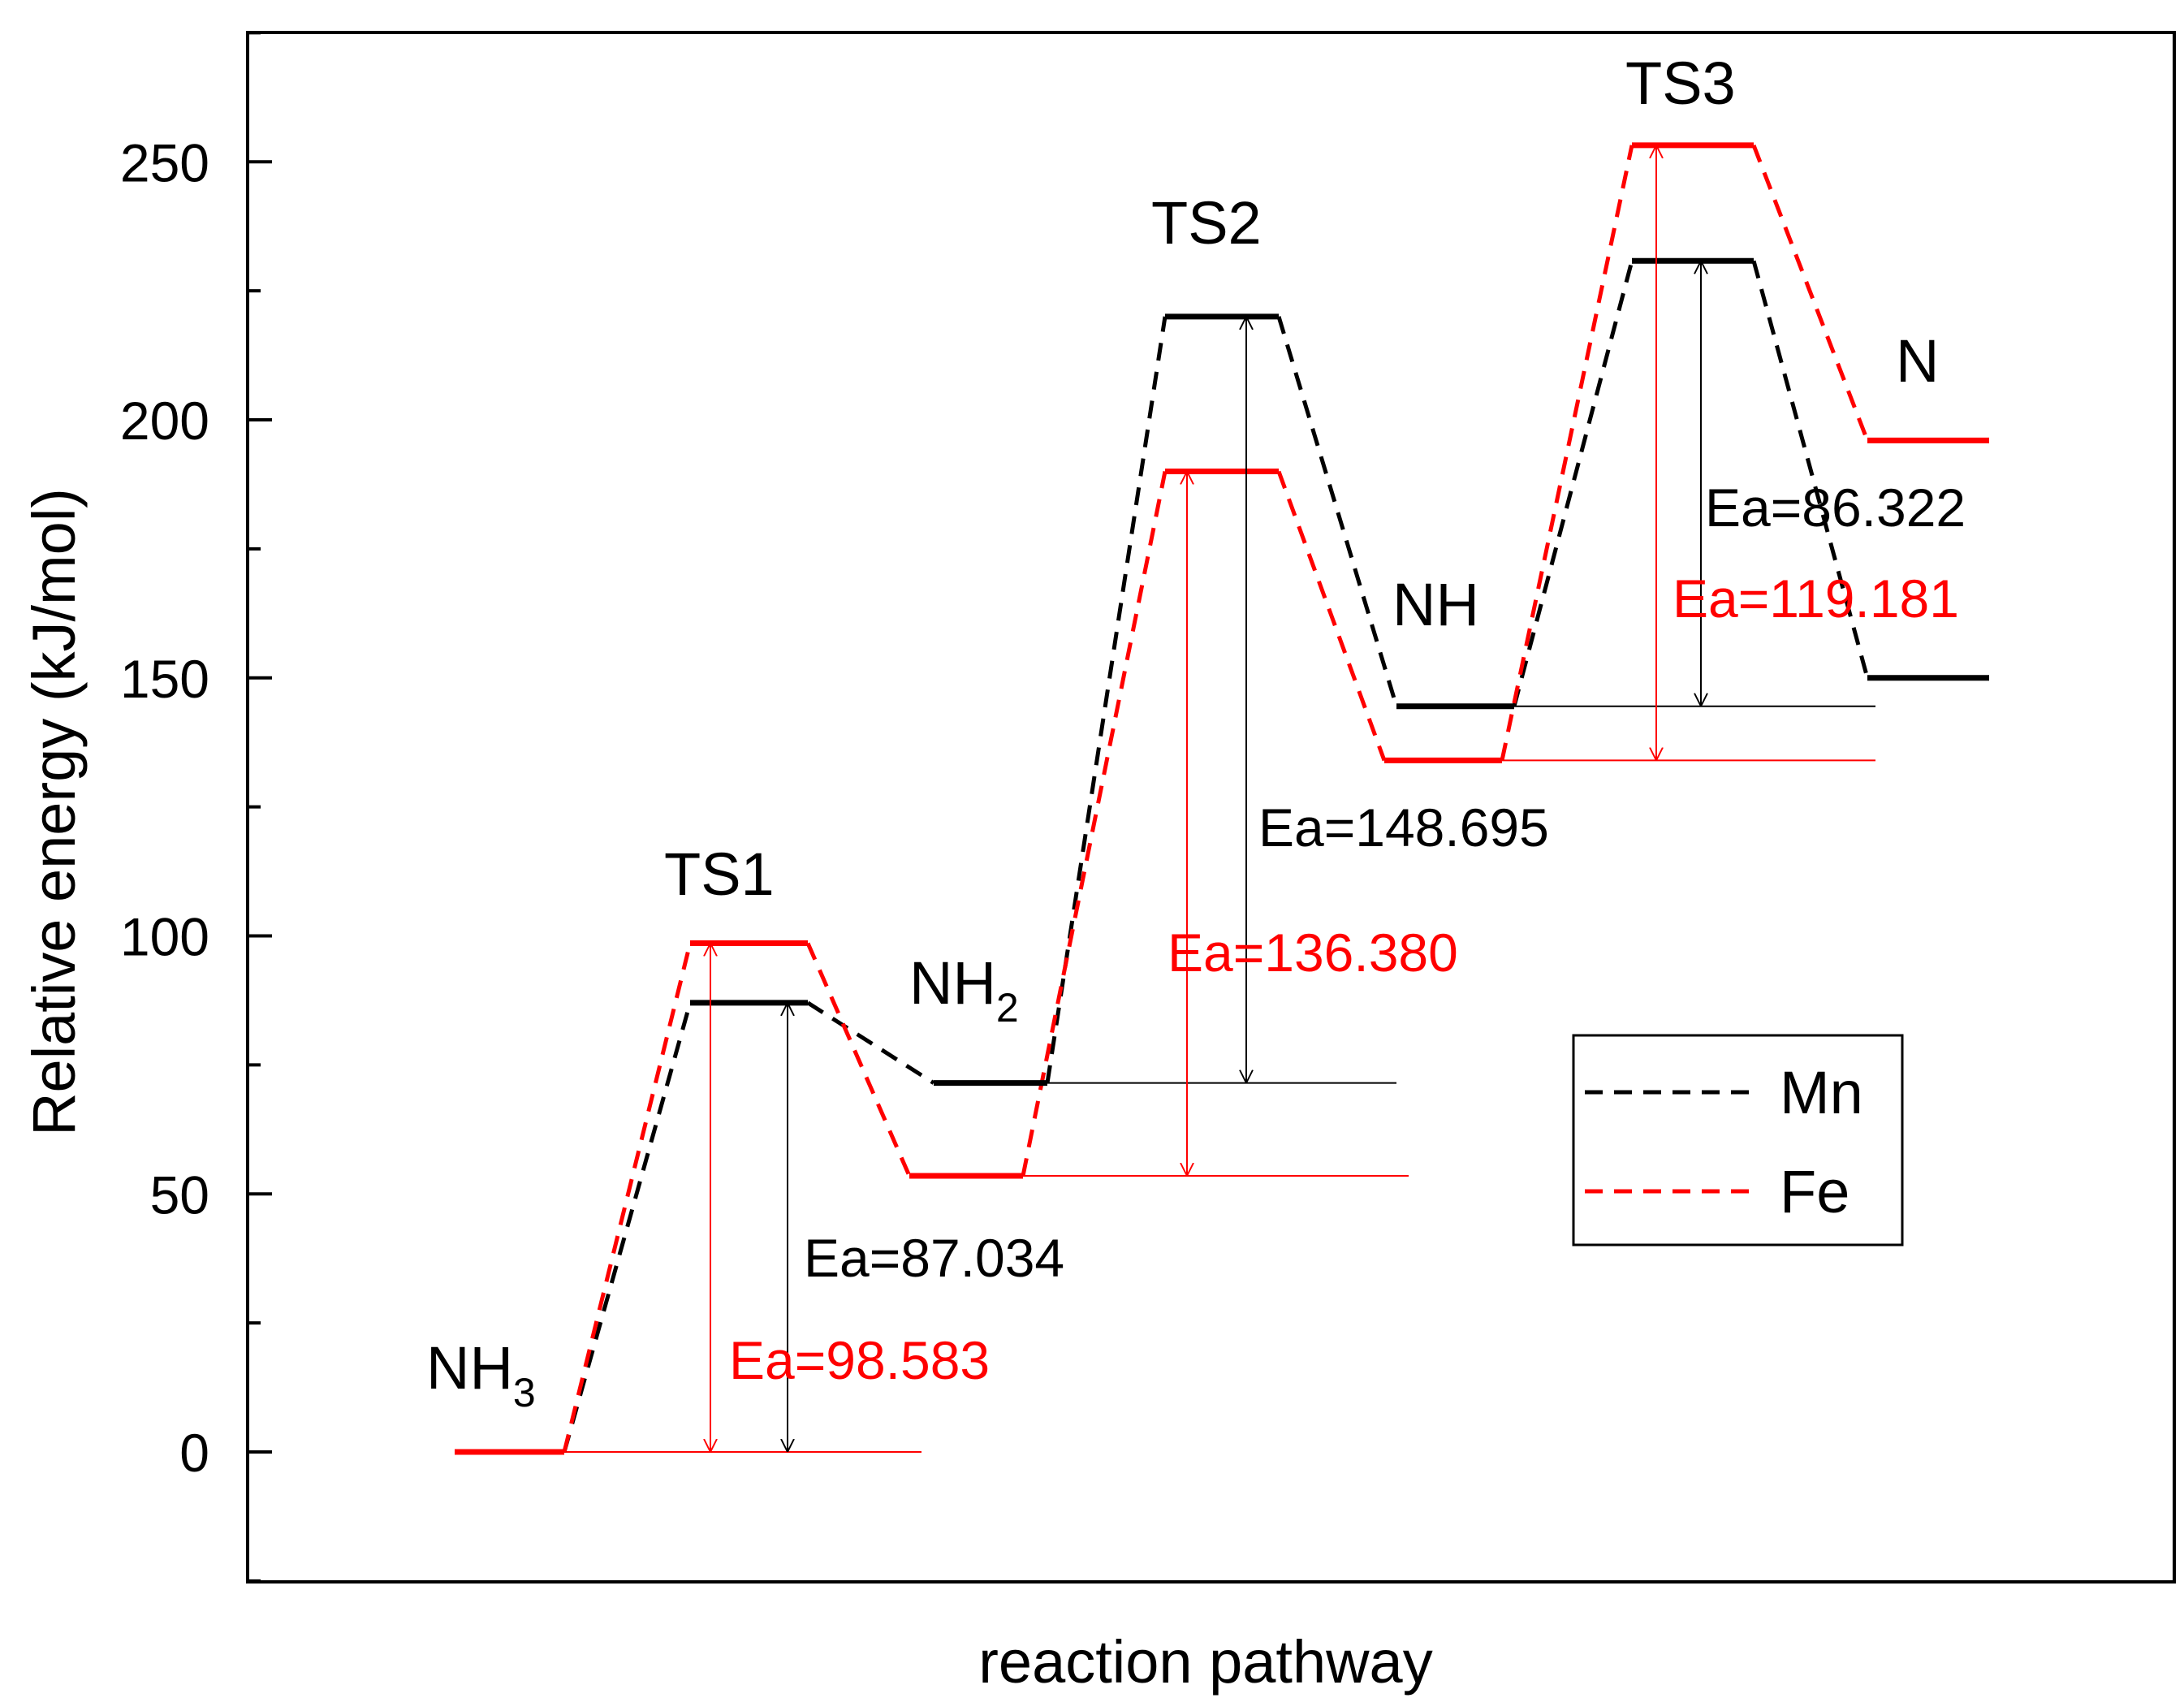 The image size is (2184, 1698). Describe the element at coordinates (1917, 361) in the screenshot. I see `state-label-n: N` at that location.